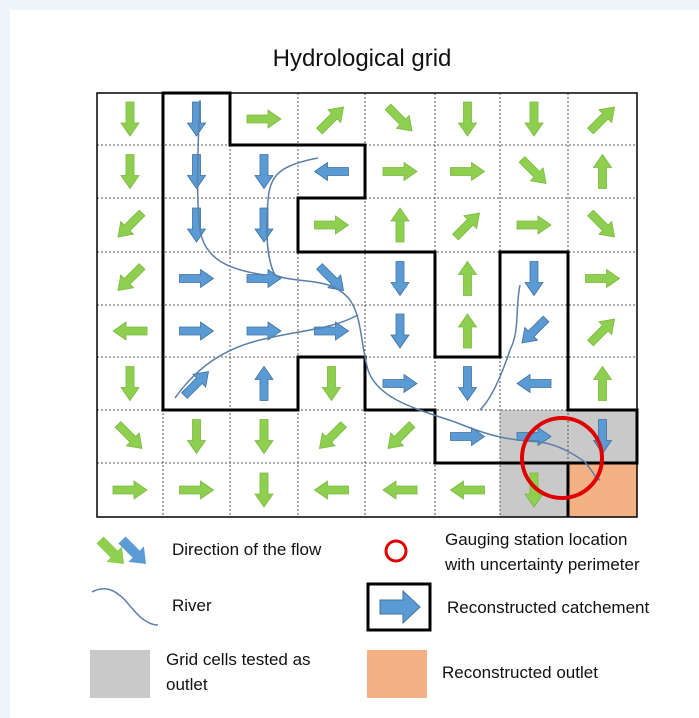  I want to click on legend-circle, so click(396, 551).